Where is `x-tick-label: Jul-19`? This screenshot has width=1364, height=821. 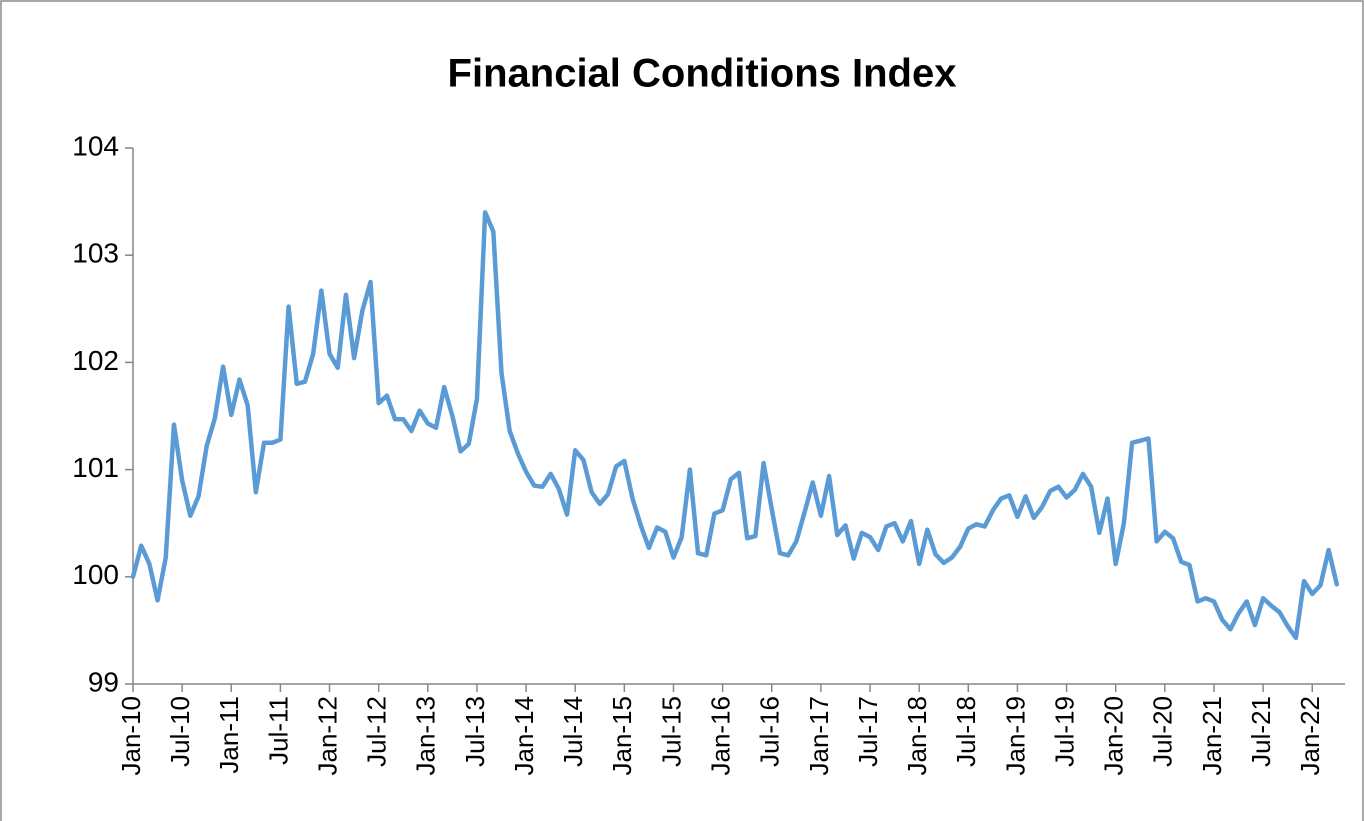
x-tick-label: Jul-19 is located at coordinates (1064, 731).